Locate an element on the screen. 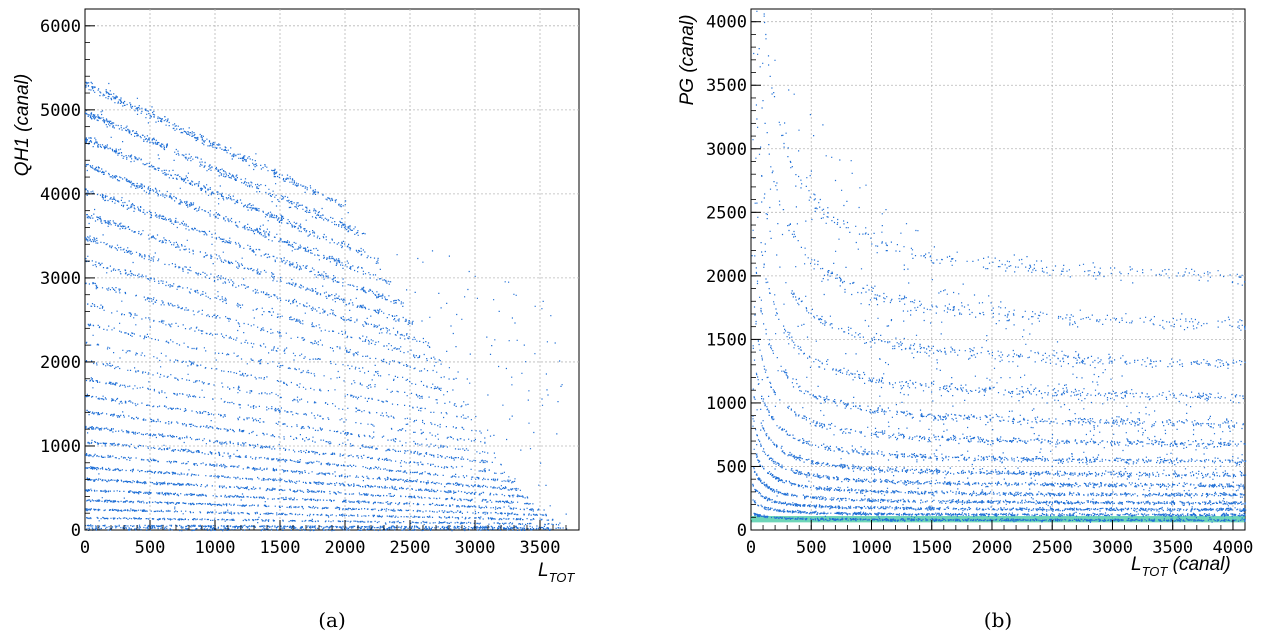 This screenshot has width=1266, height=637. panel-b-dense-band is located at coordinates (998, 519).